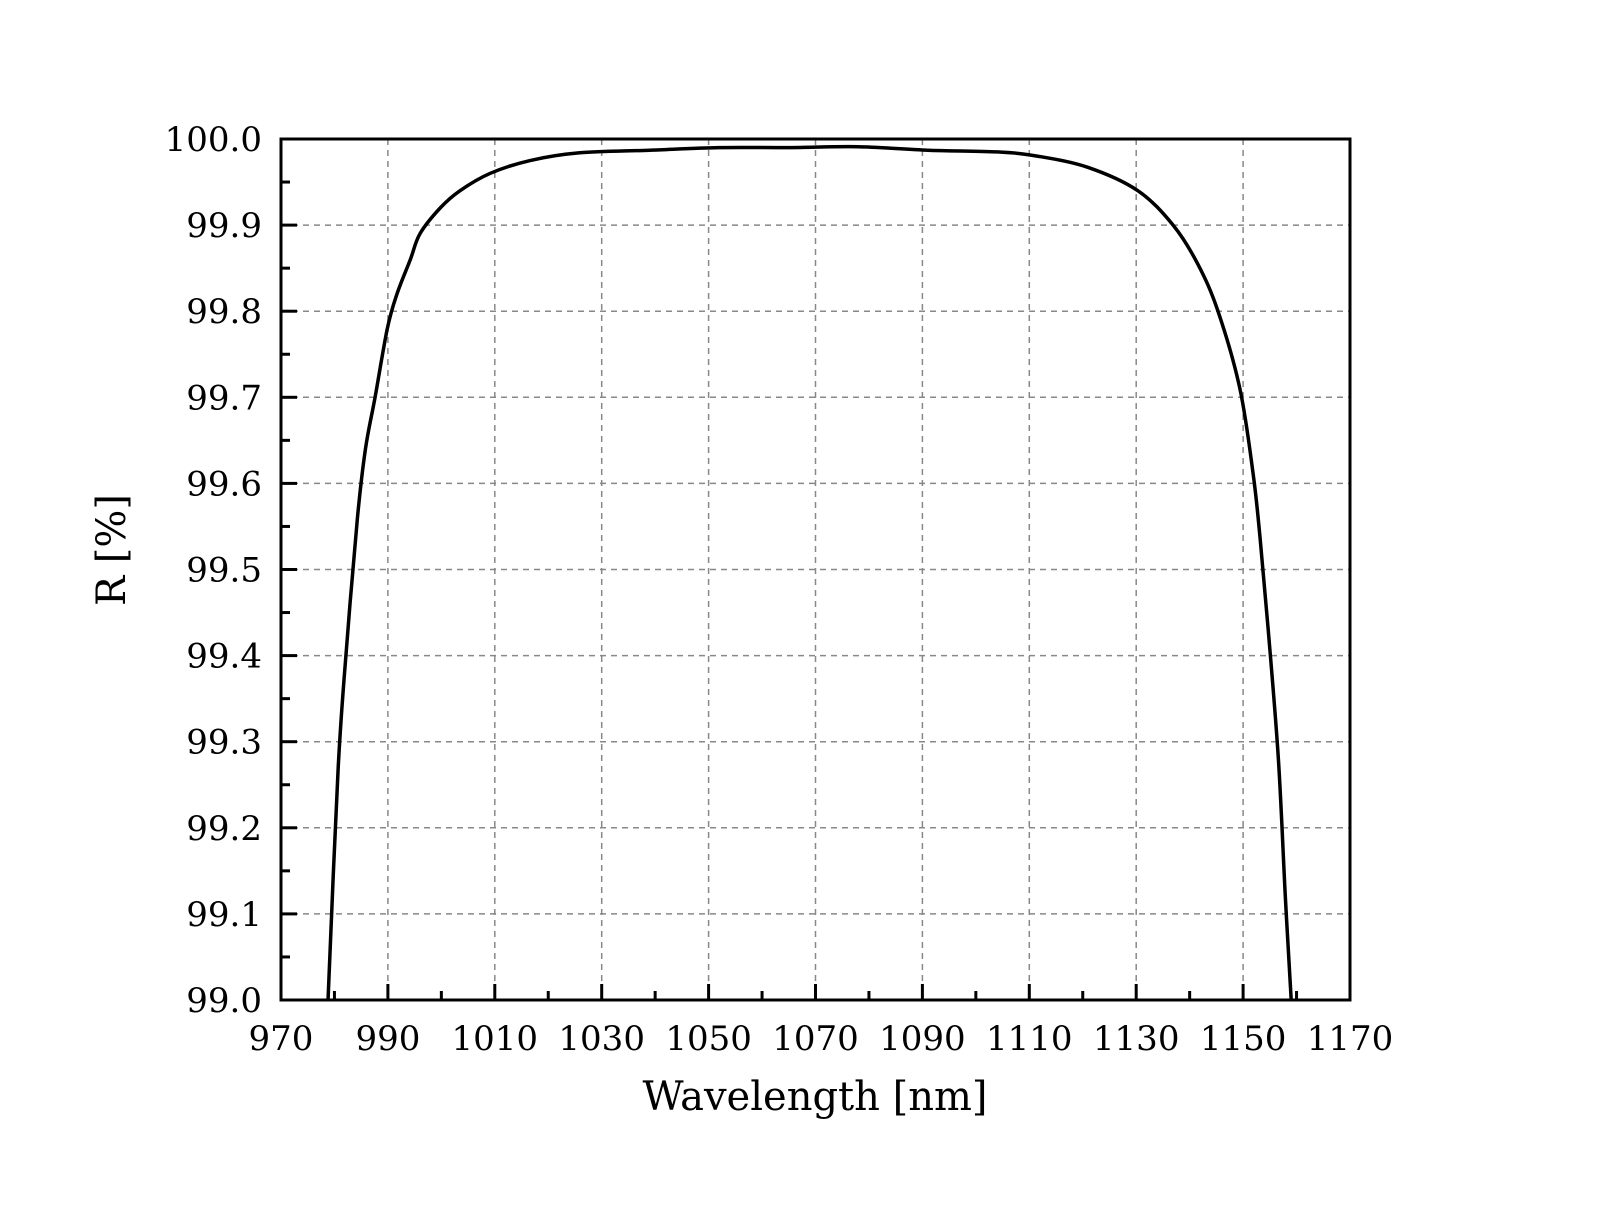 This screenshot has width=1608, height=1231. Describe the element at coordinates (224, 398) in the screenshot. I see `y-tick-label: 99.7` at that location.